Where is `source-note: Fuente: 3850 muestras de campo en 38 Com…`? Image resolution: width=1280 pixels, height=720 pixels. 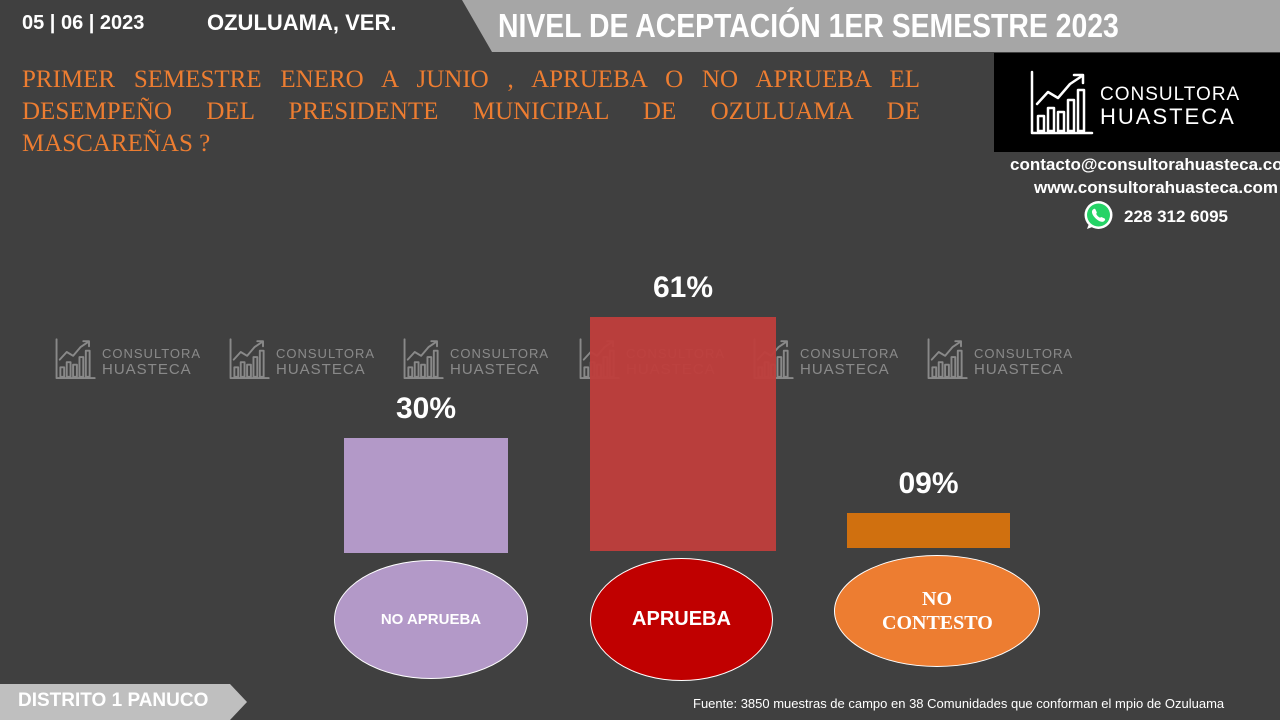
source-note: Fuente: 3850 muestras de campo en 38 Com… is located at coordinates (959, 703).